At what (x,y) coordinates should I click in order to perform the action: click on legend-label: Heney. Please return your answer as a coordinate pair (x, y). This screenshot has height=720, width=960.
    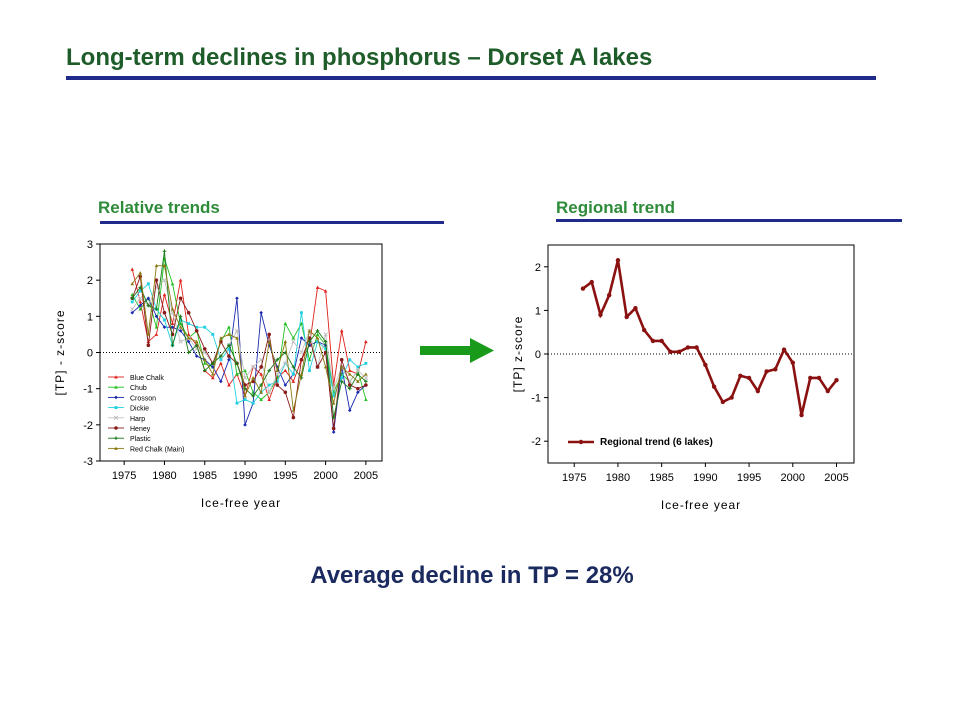
    Looking at the image, I should click on (140, 429).